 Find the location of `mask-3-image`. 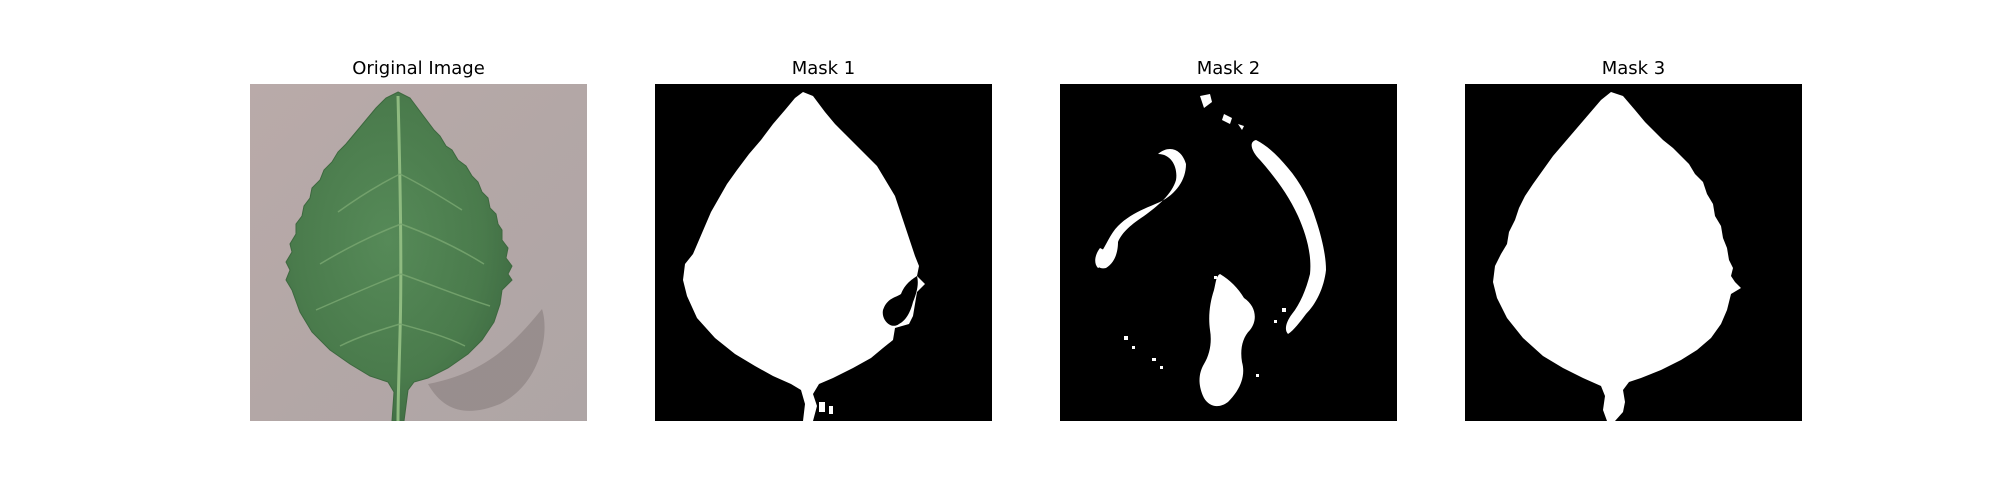

mask-3-image is located at coordinates (1633, 252).